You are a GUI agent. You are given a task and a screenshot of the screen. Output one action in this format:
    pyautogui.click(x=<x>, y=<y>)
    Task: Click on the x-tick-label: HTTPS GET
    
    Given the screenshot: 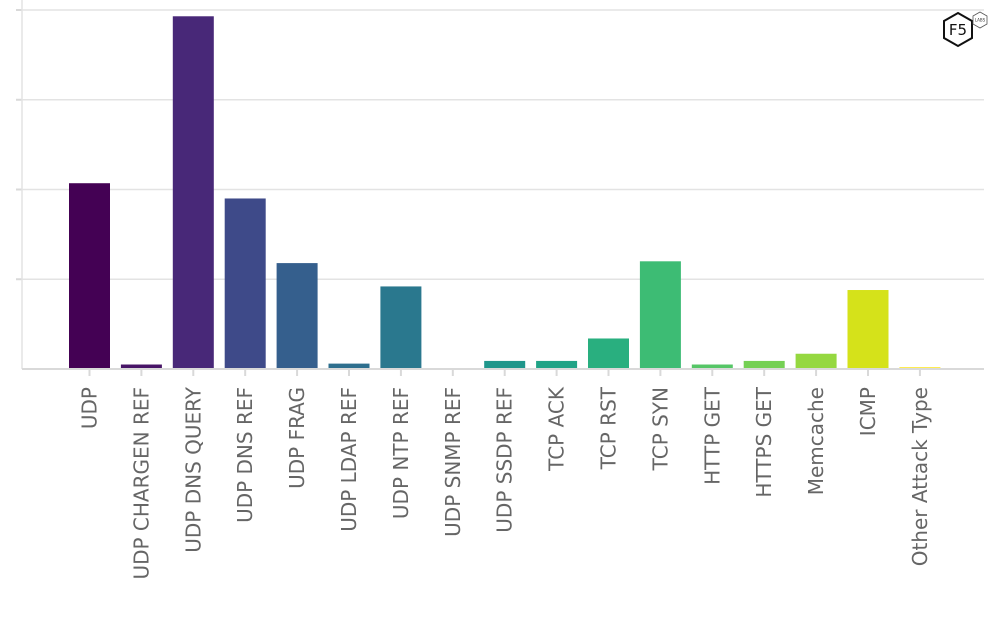 What is the action you would take?
    pyautogui.click(x=764, y=441)
    